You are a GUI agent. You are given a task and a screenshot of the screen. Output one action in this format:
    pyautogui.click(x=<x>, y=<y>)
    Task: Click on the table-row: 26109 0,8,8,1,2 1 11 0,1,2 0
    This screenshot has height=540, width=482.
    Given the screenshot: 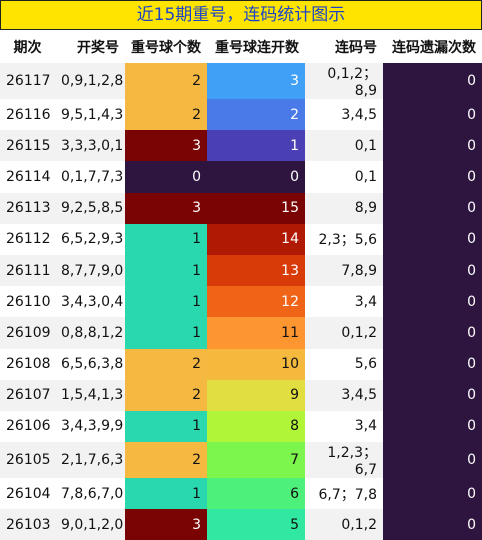 What is the action you would take?
    pyautogui.click(x=241, y=333)
    